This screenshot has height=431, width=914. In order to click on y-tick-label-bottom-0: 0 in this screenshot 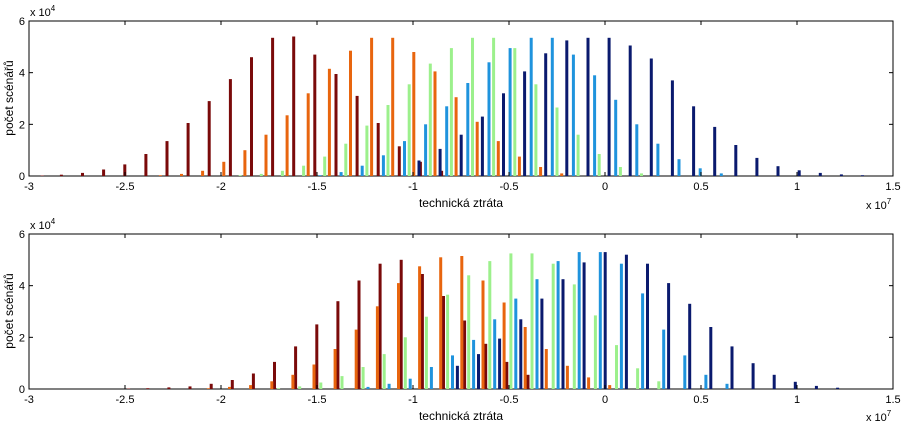, I will do `click(22, 390)`.